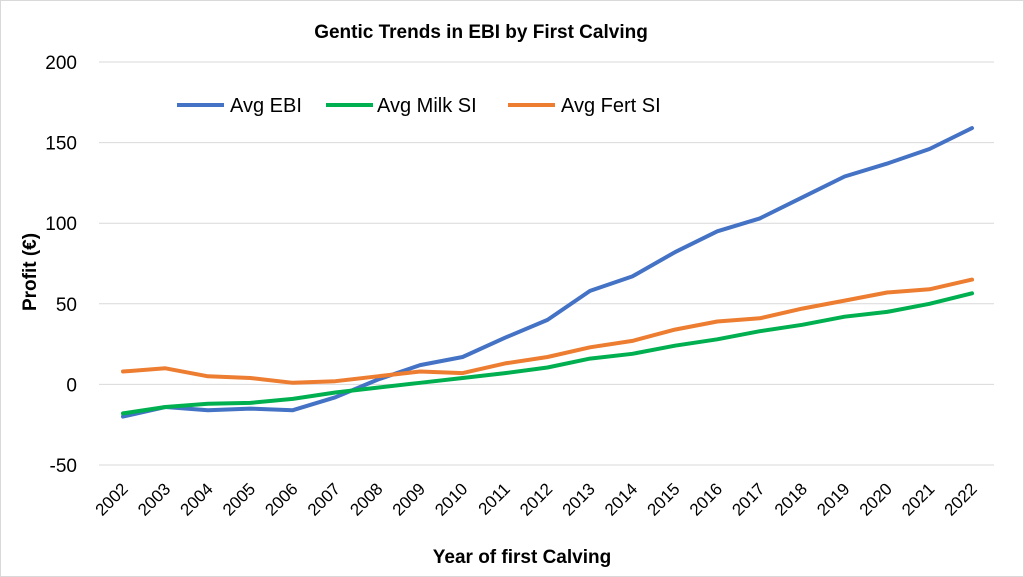 The height and width of the screenshot is (577, 1024). I want to click on x-tick-label: 2005, so click(239, 499).